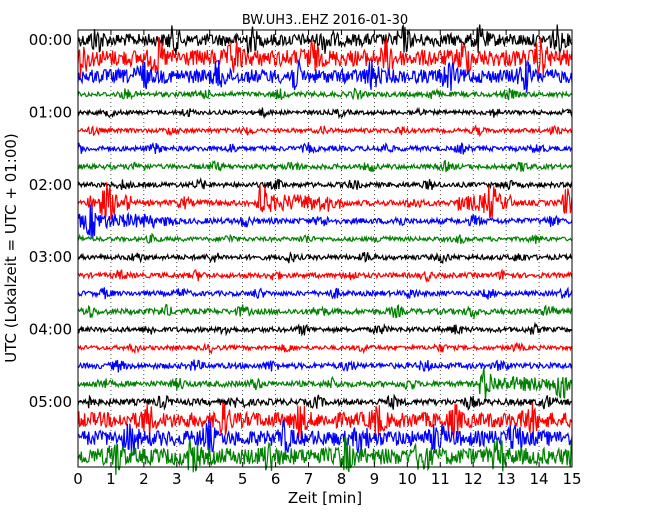 The width and height of the screenshot is (650, 520). Describe the element at coordinates (506, 479) in the screenshot. I see `x-tick-label: 13` at that location.